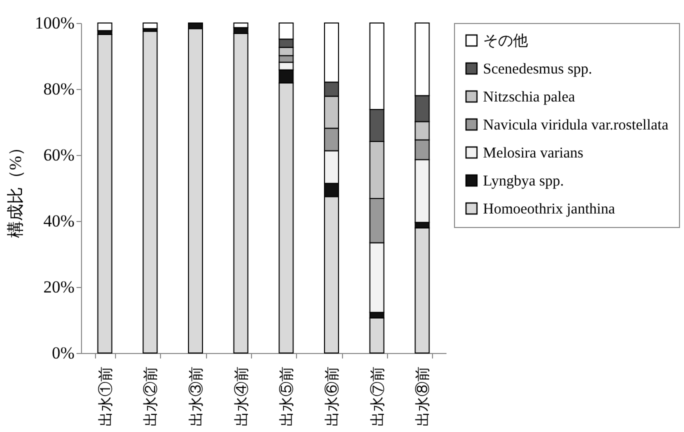 This screenshot has width=684, height=432. Describe the element at coordinates (58, 89) in the screenshot. I see `y-tick-label: 80%` at that location.